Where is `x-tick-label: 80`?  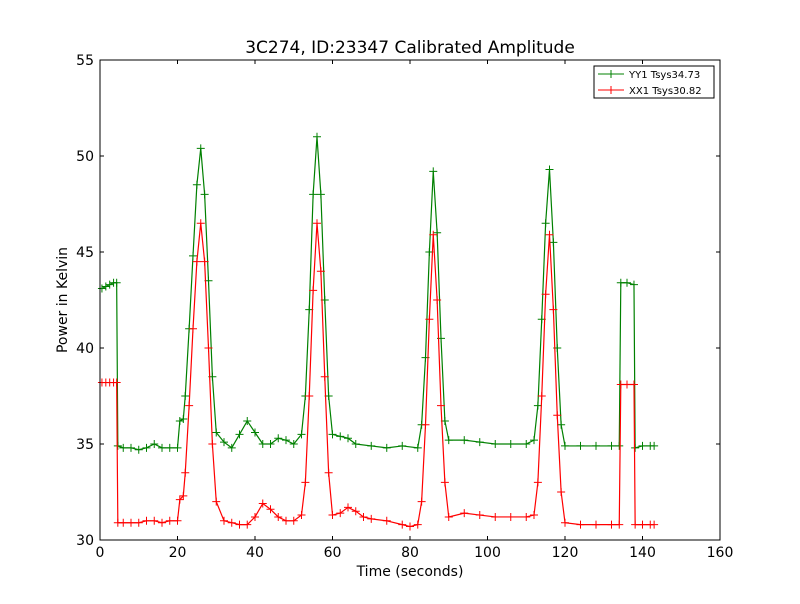
x-tick-label: 80 is located at coordinates (410, 553).